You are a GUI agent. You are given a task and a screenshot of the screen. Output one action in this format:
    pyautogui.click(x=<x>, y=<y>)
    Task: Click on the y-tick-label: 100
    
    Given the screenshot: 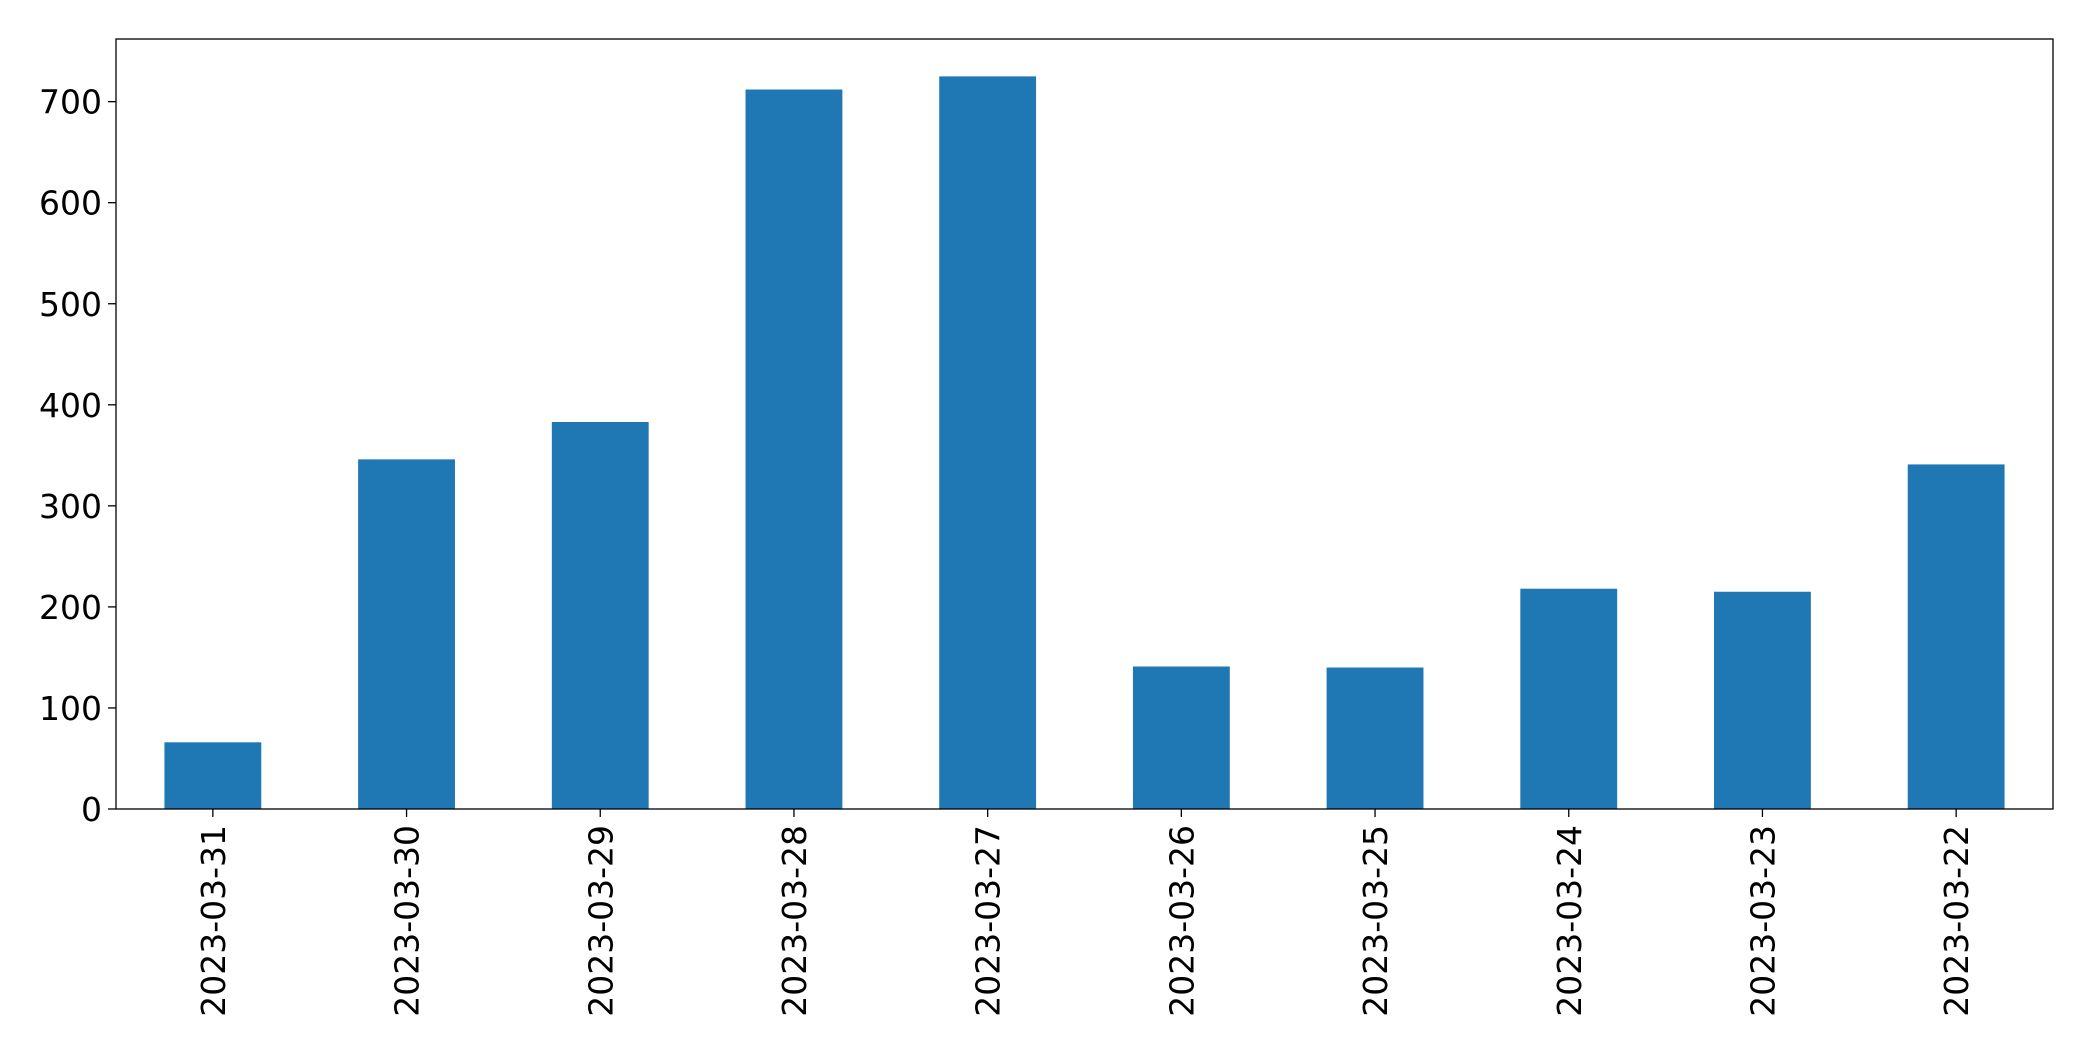 What is the action you would take?
    pyautogui.click(x=70, y=708)
    